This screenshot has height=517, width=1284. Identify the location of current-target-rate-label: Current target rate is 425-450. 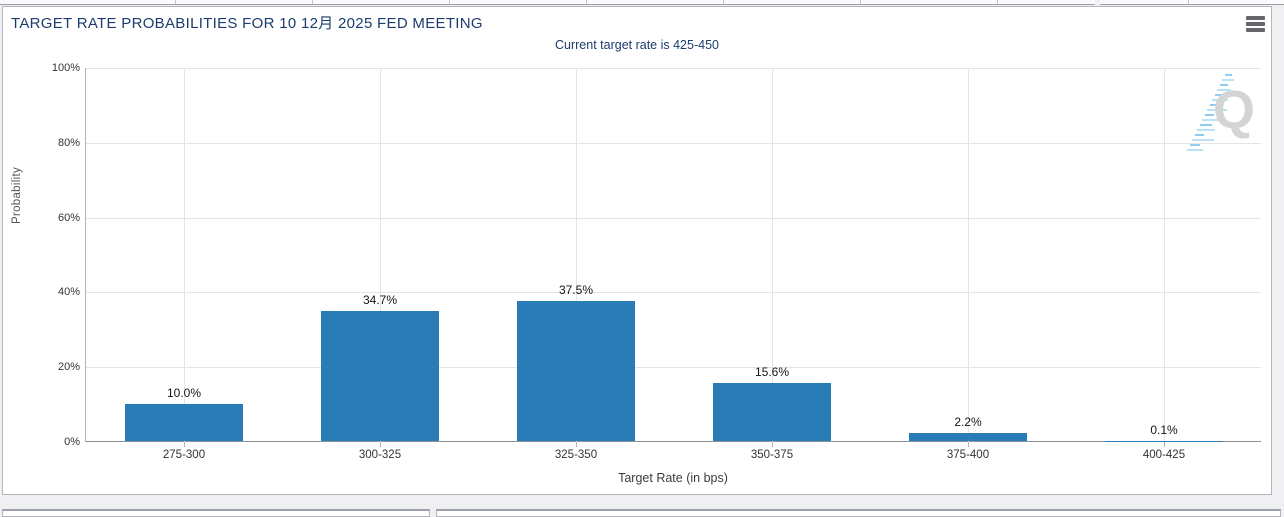
(637, 45).